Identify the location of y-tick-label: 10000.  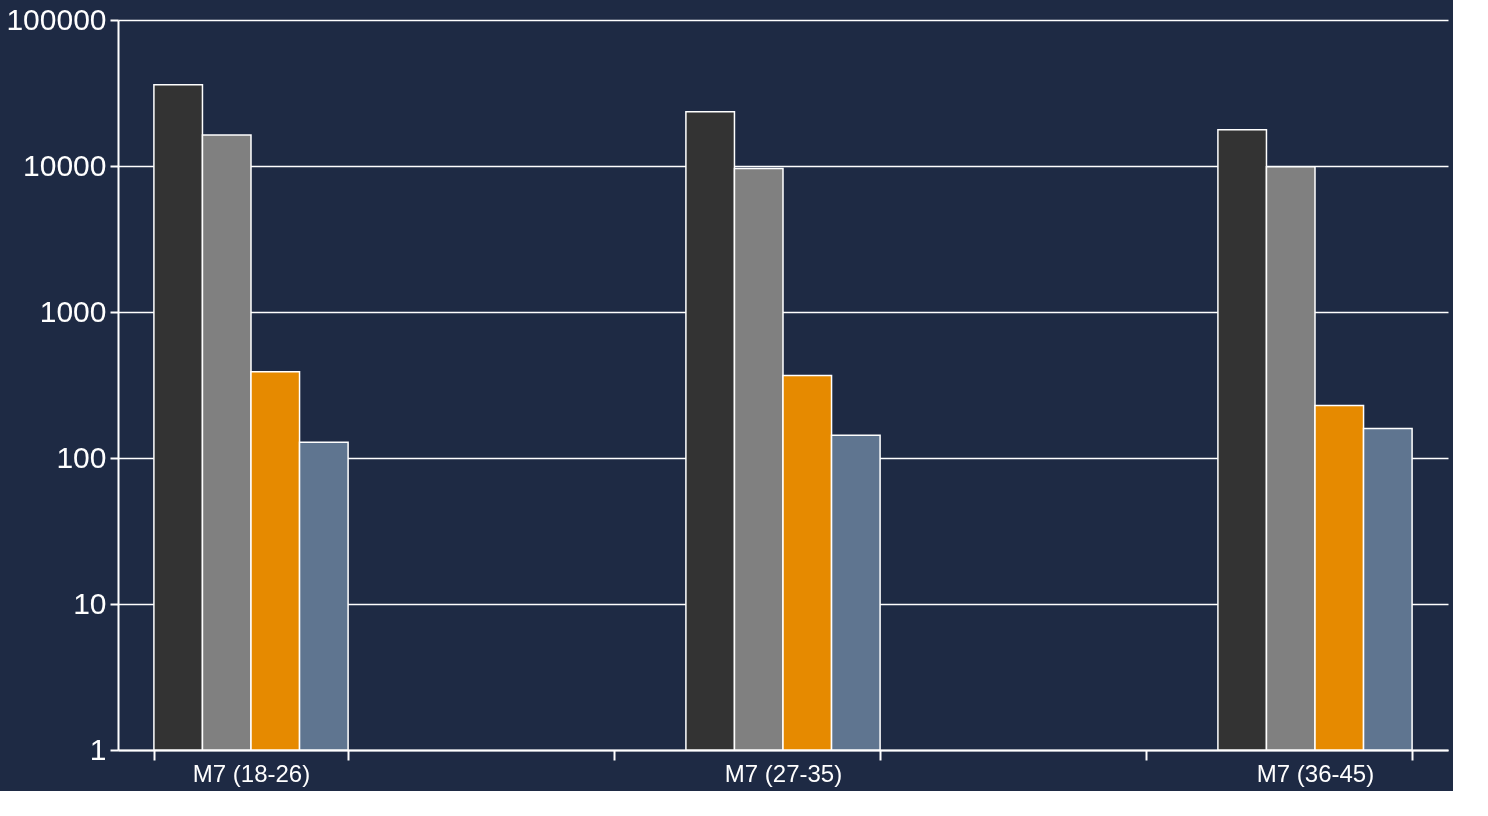
(65, 165).